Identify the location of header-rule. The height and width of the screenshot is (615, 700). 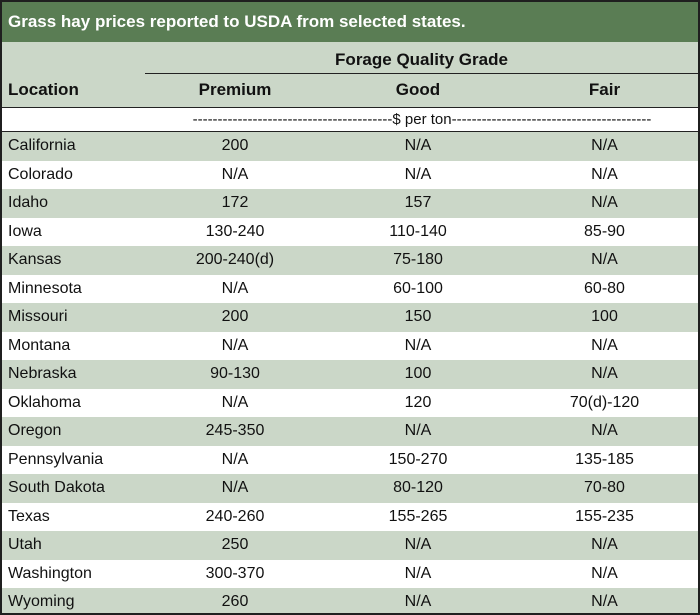
(350, 107).